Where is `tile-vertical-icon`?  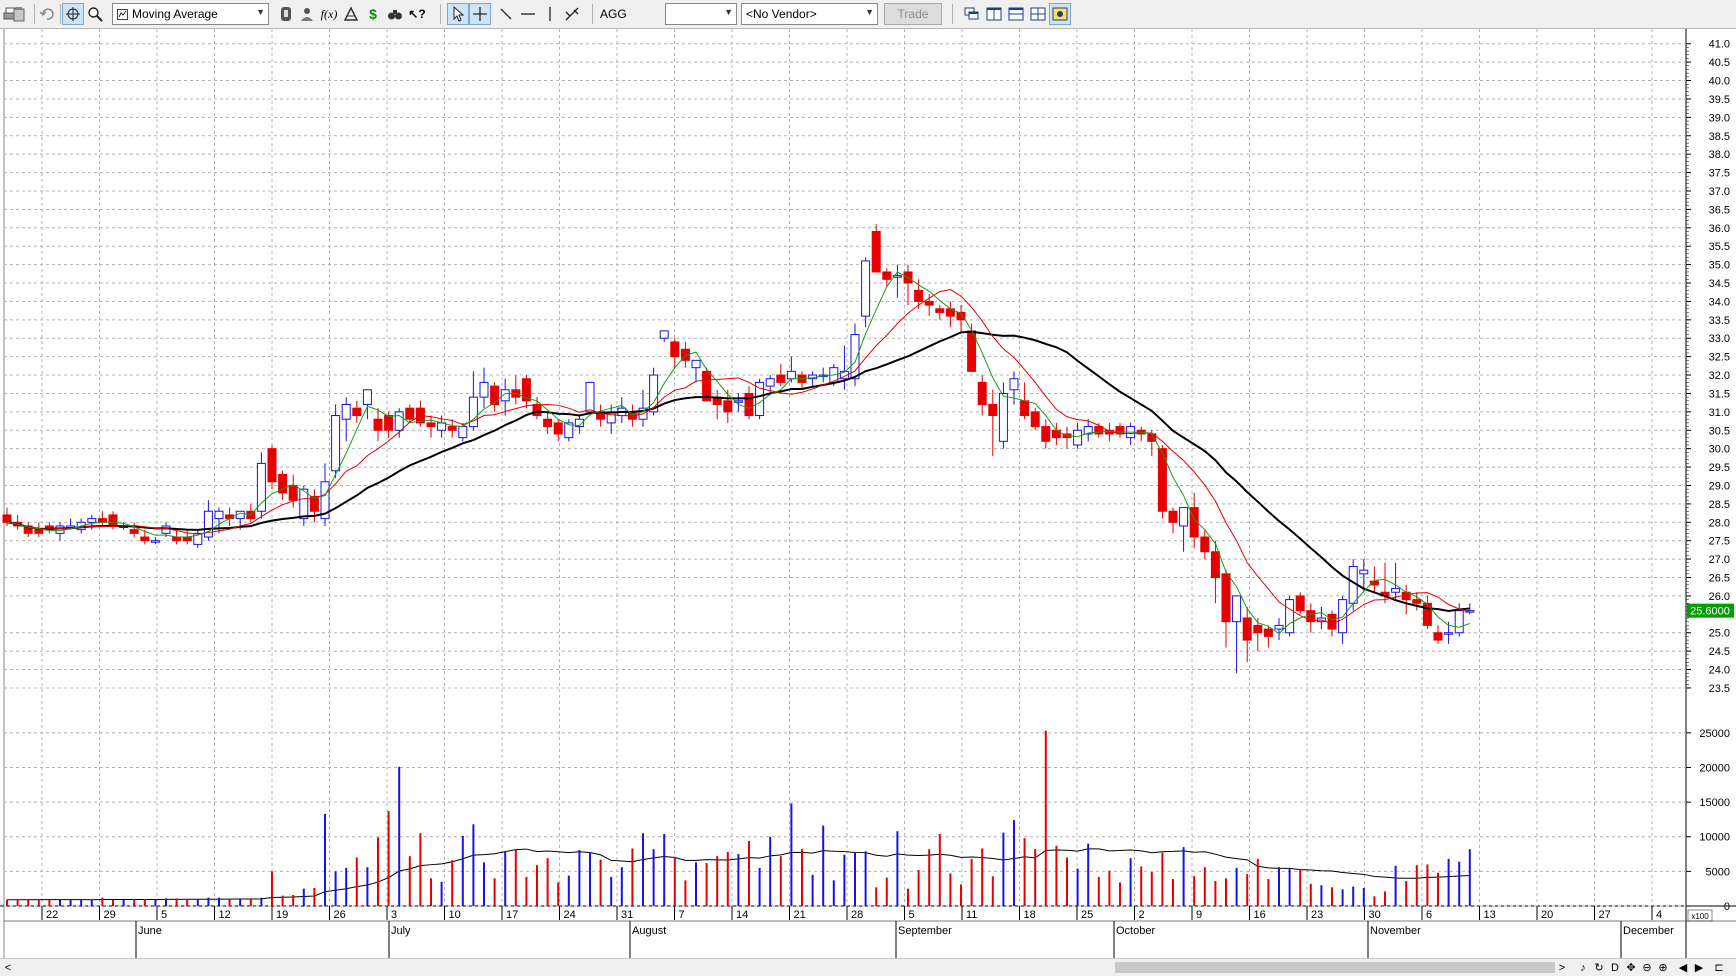
tile-vertical-icon is located at coordinates (994, 14).